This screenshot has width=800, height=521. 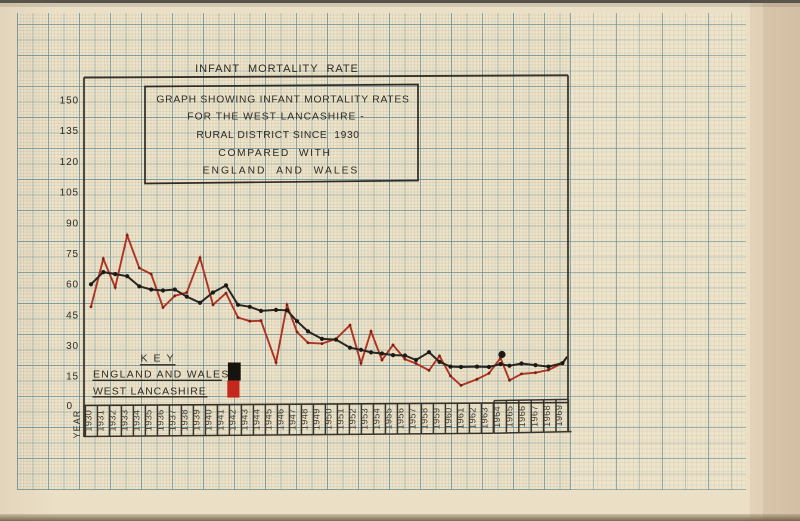 What do you see at coordinates (69, 131) in the screenshot?
I see `svg-text: 135` at bounding box center [69, 131].